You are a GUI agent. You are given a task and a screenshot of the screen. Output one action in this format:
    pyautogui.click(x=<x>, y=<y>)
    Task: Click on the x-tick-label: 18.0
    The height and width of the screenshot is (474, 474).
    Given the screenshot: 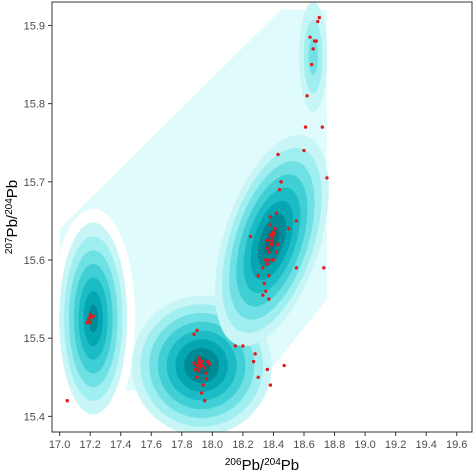 What is the action you would take?
    pyautogui.click(x=212, y=445)
    